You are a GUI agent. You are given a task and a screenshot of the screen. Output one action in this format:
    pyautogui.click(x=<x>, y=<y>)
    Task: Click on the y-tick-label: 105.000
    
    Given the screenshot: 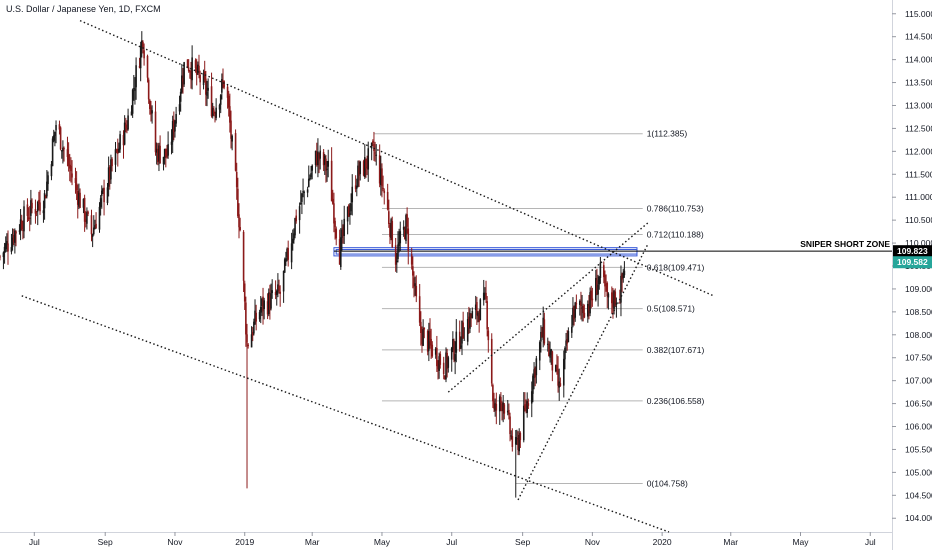 What is the action you would take?
    pyautogui.click(x=918, y=472)
    